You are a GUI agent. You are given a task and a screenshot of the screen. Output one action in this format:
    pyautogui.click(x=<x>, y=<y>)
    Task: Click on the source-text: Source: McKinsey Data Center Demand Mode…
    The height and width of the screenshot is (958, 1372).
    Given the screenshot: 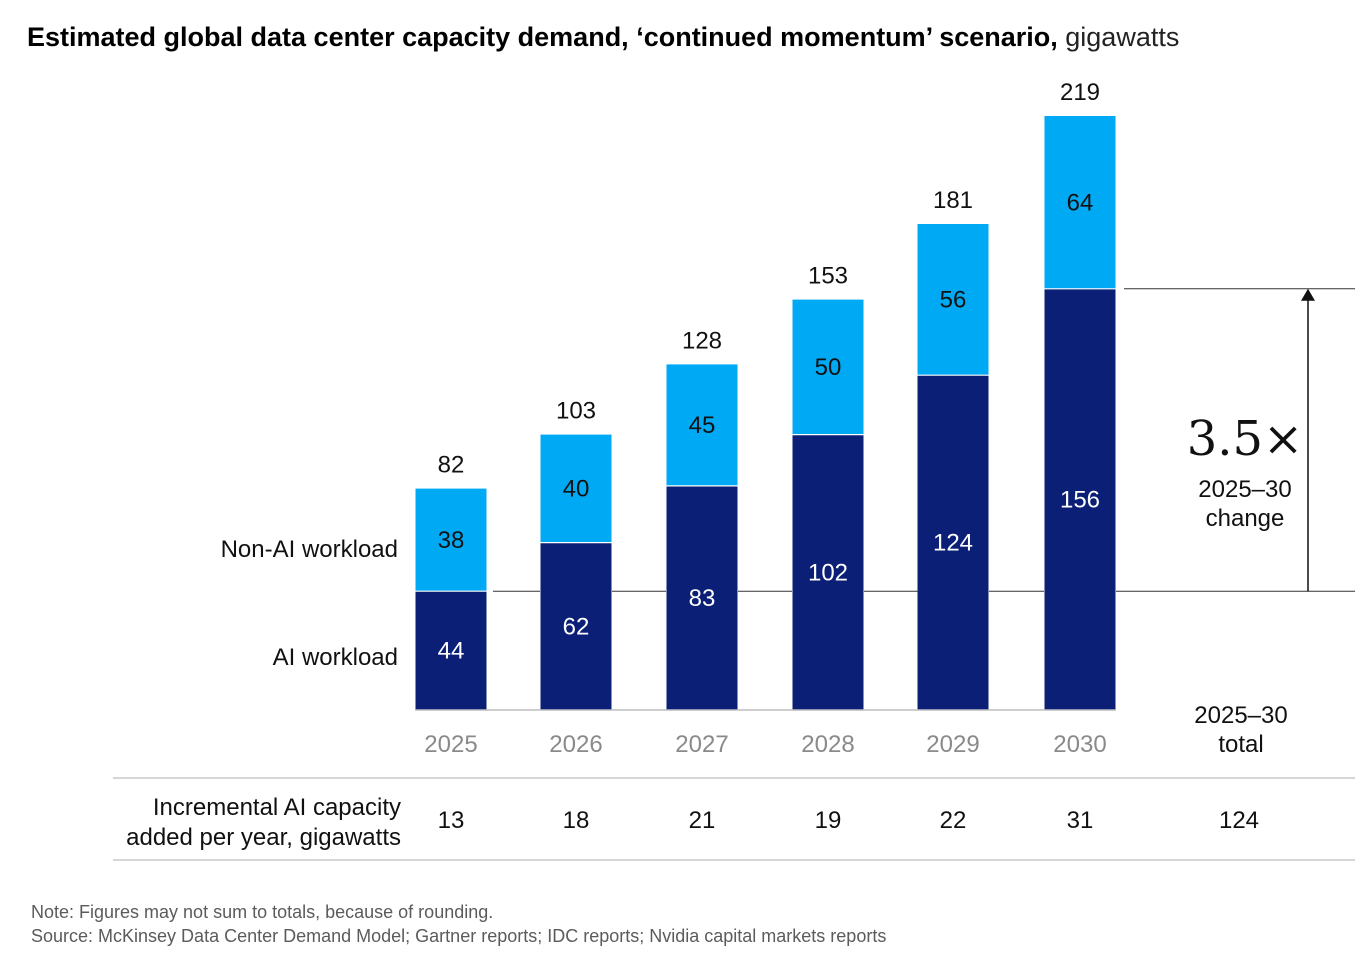 What is the action you would take?
    pyautogui.click(x=459, y=936)
    